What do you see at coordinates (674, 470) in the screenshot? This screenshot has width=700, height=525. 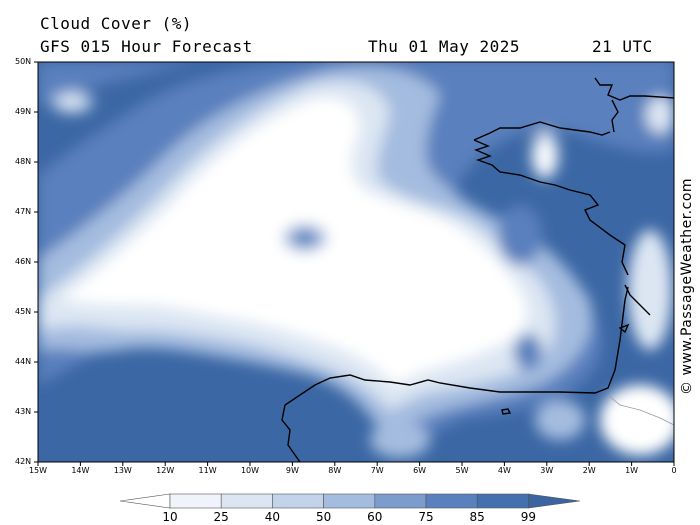 I see `lon-label: 0` at bounding box center [674, 470].